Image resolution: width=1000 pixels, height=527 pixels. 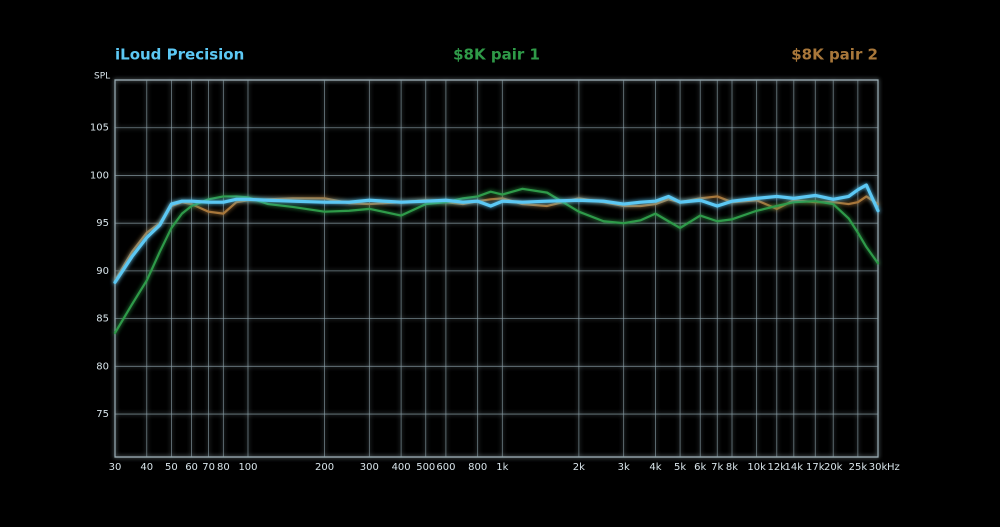 I want to click on x-tick-label: 40, so click(x=146, y=467).